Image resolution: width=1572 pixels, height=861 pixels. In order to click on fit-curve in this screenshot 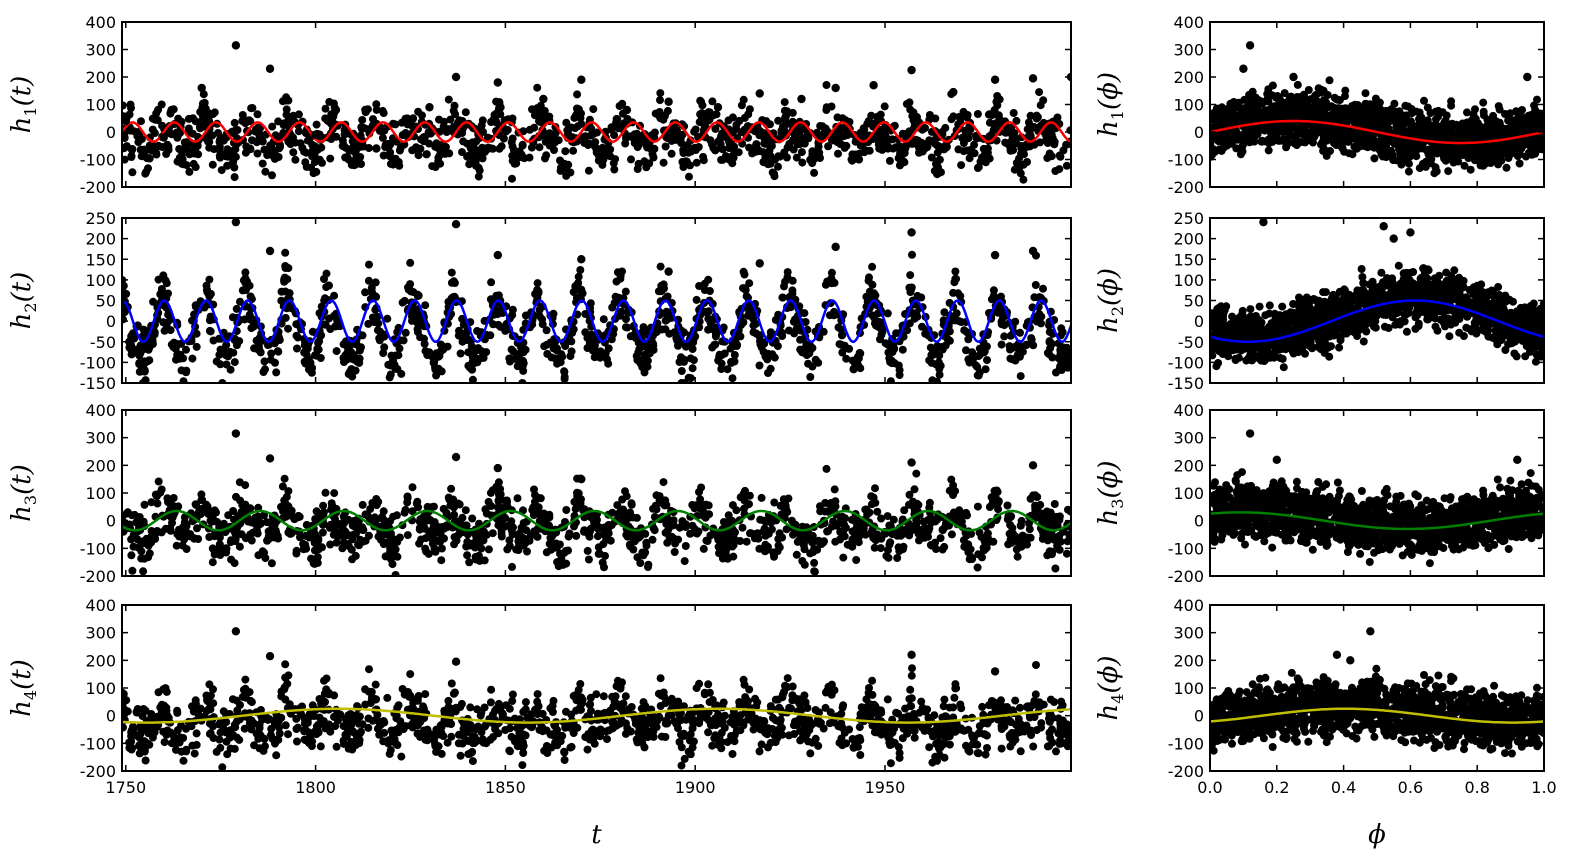, I will do `click(596, 132)`.